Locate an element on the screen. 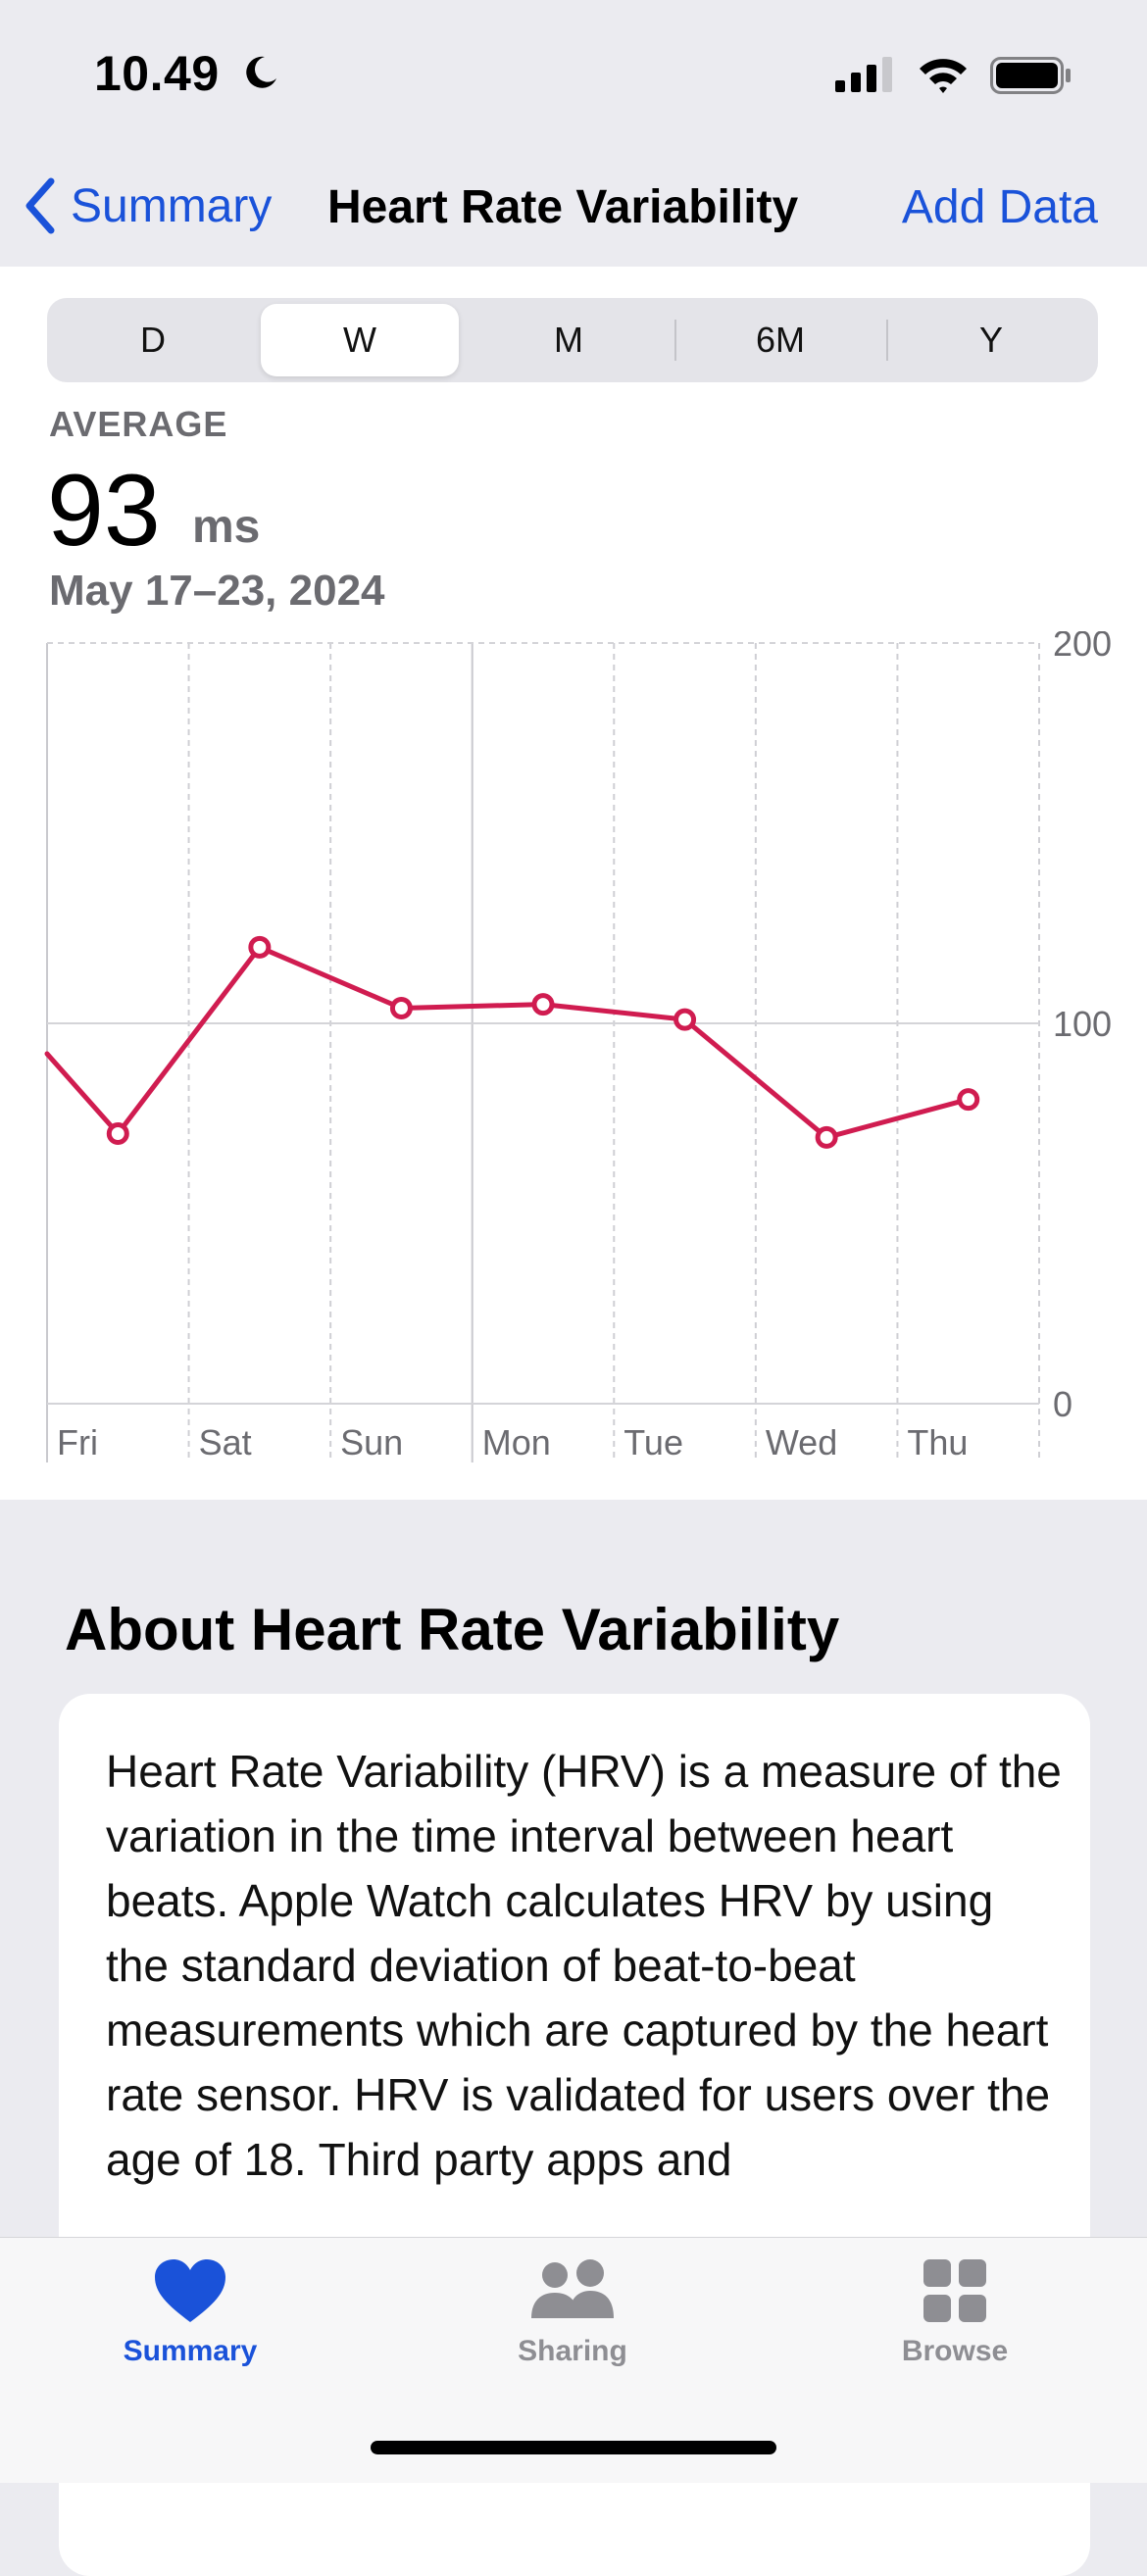  time-range-segmented-control: D W M 6M Y is located at coordinates (573, 340).